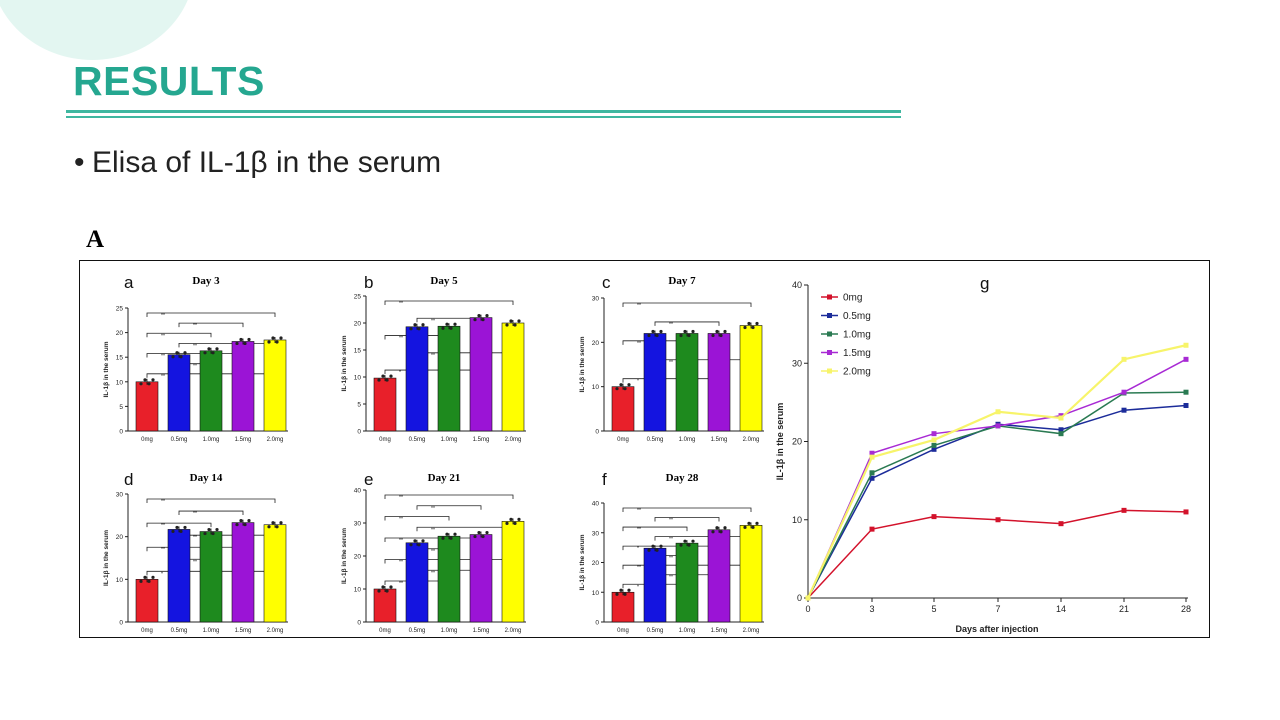 The height and width of the screenshot is (720, 1280). What do you see at coordinates (1061, 434) in the screenshot?
I see `panel-g-marker-1.0mg` at bounding box center [1061, 434].